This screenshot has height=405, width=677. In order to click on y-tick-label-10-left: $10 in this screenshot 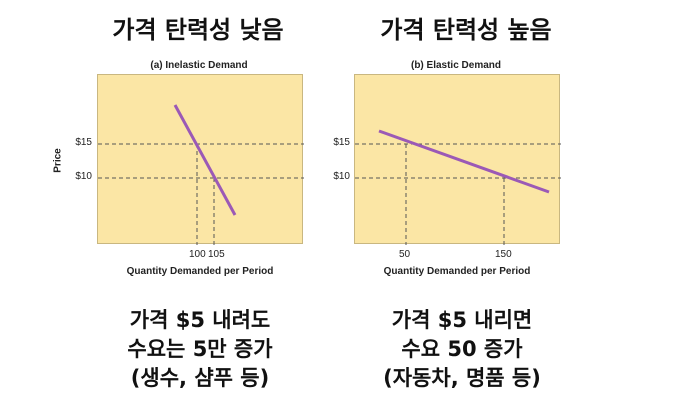, I will do `click(83, 176)`.